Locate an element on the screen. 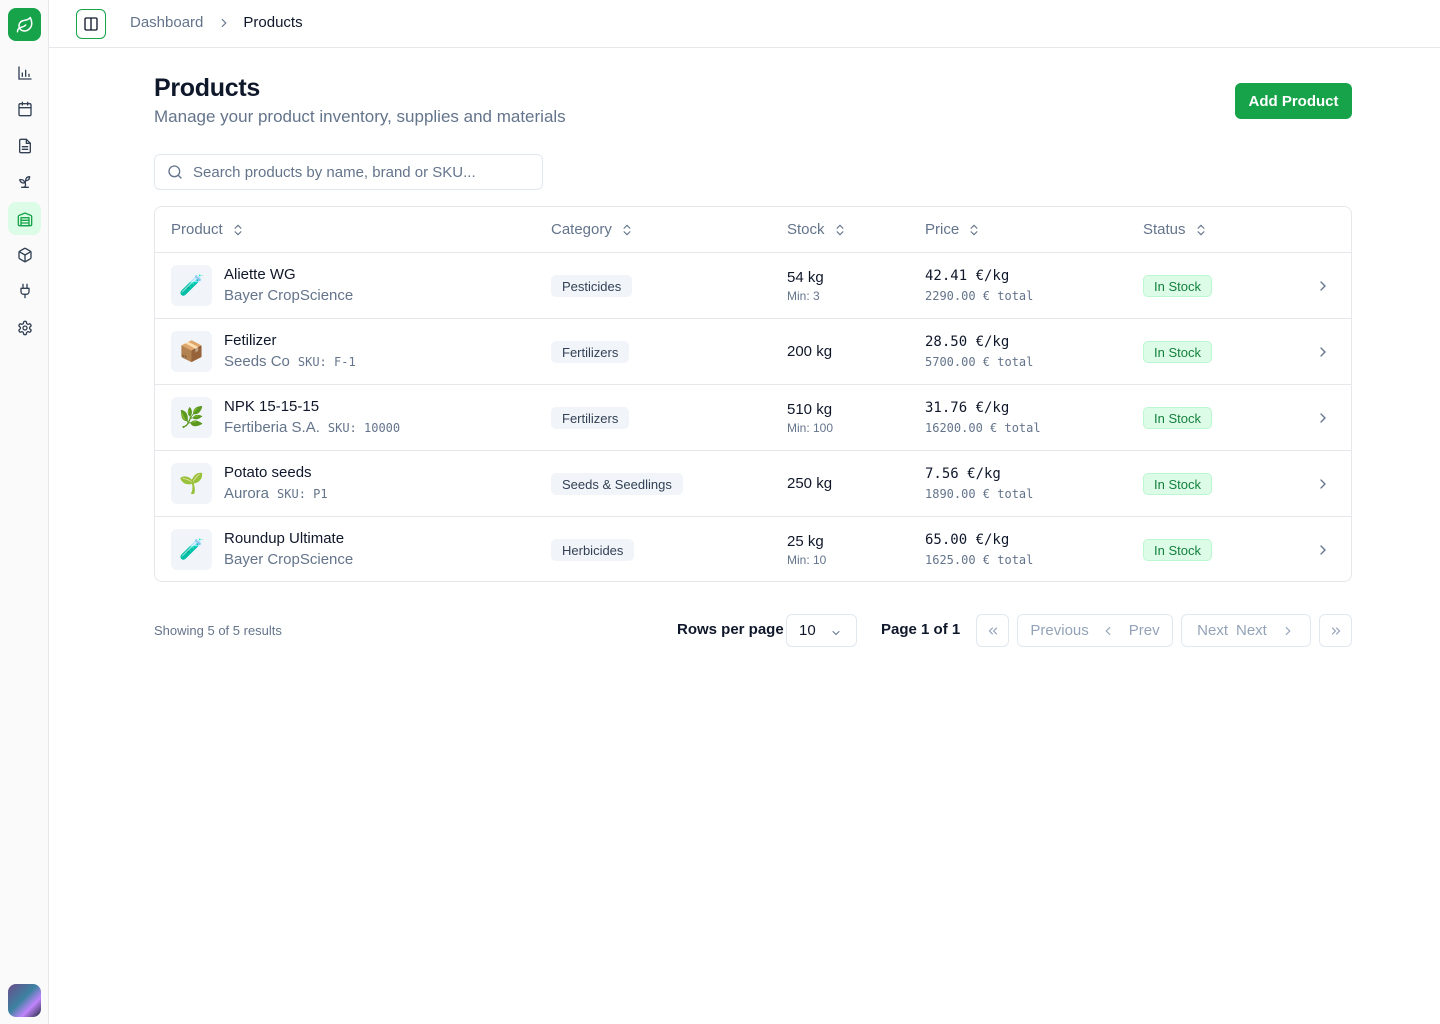 The width and height of the screenshot is (1440, 1024). avatar is located at coordinates (24, 1000).